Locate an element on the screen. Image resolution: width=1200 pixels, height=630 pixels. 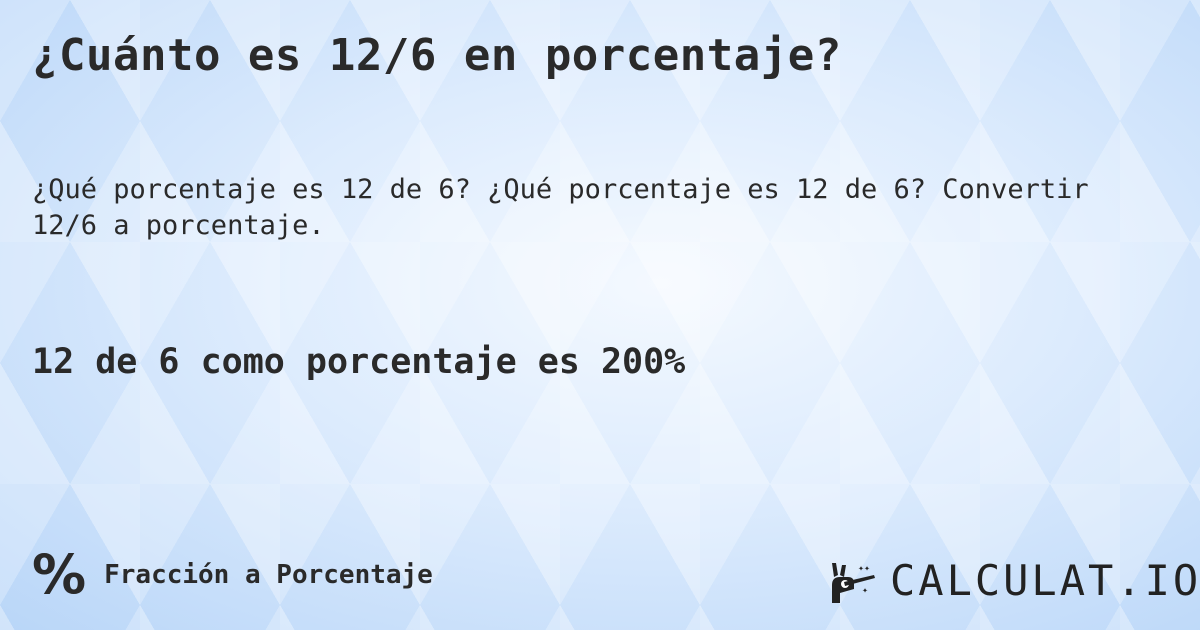
category-link: % Fracción a Porcentaje is located at coordinates (232, 575).